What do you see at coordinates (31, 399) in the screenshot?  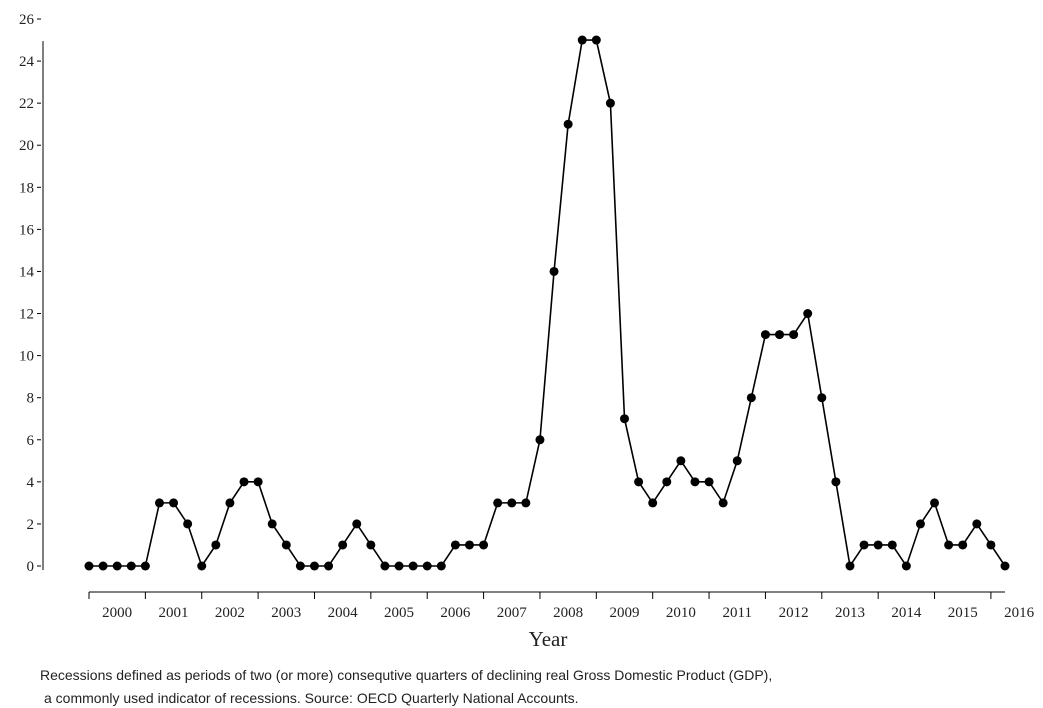 I see `y-tick-label: 8` at bounding box center [31, 399].